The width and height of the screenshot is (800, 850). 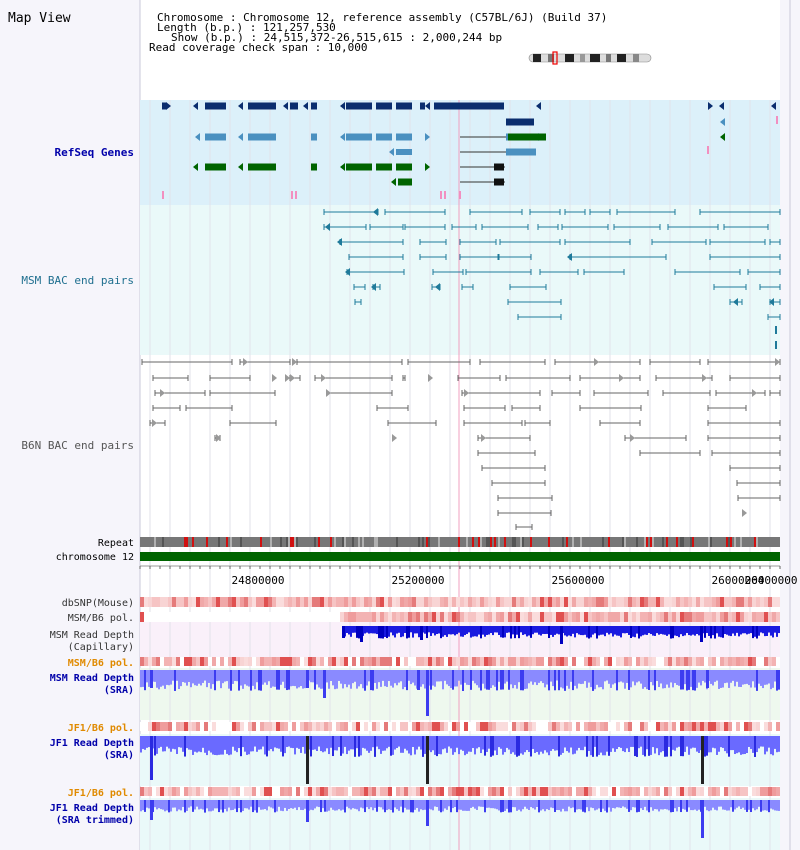 What do you see at coordinates (561, 635) in the screenshot?
I see `msm-capillary-depth` at bounding box center [561, 635].